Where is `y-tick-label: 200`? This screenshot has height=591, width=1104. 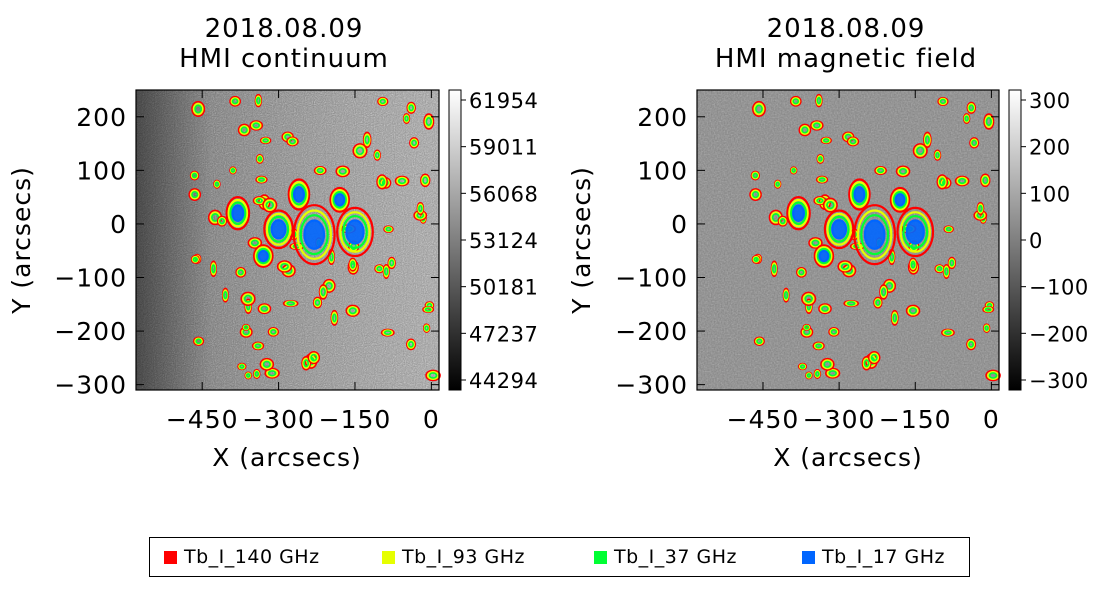
y-tick-label: 200 is located at coordinates (662, 117).